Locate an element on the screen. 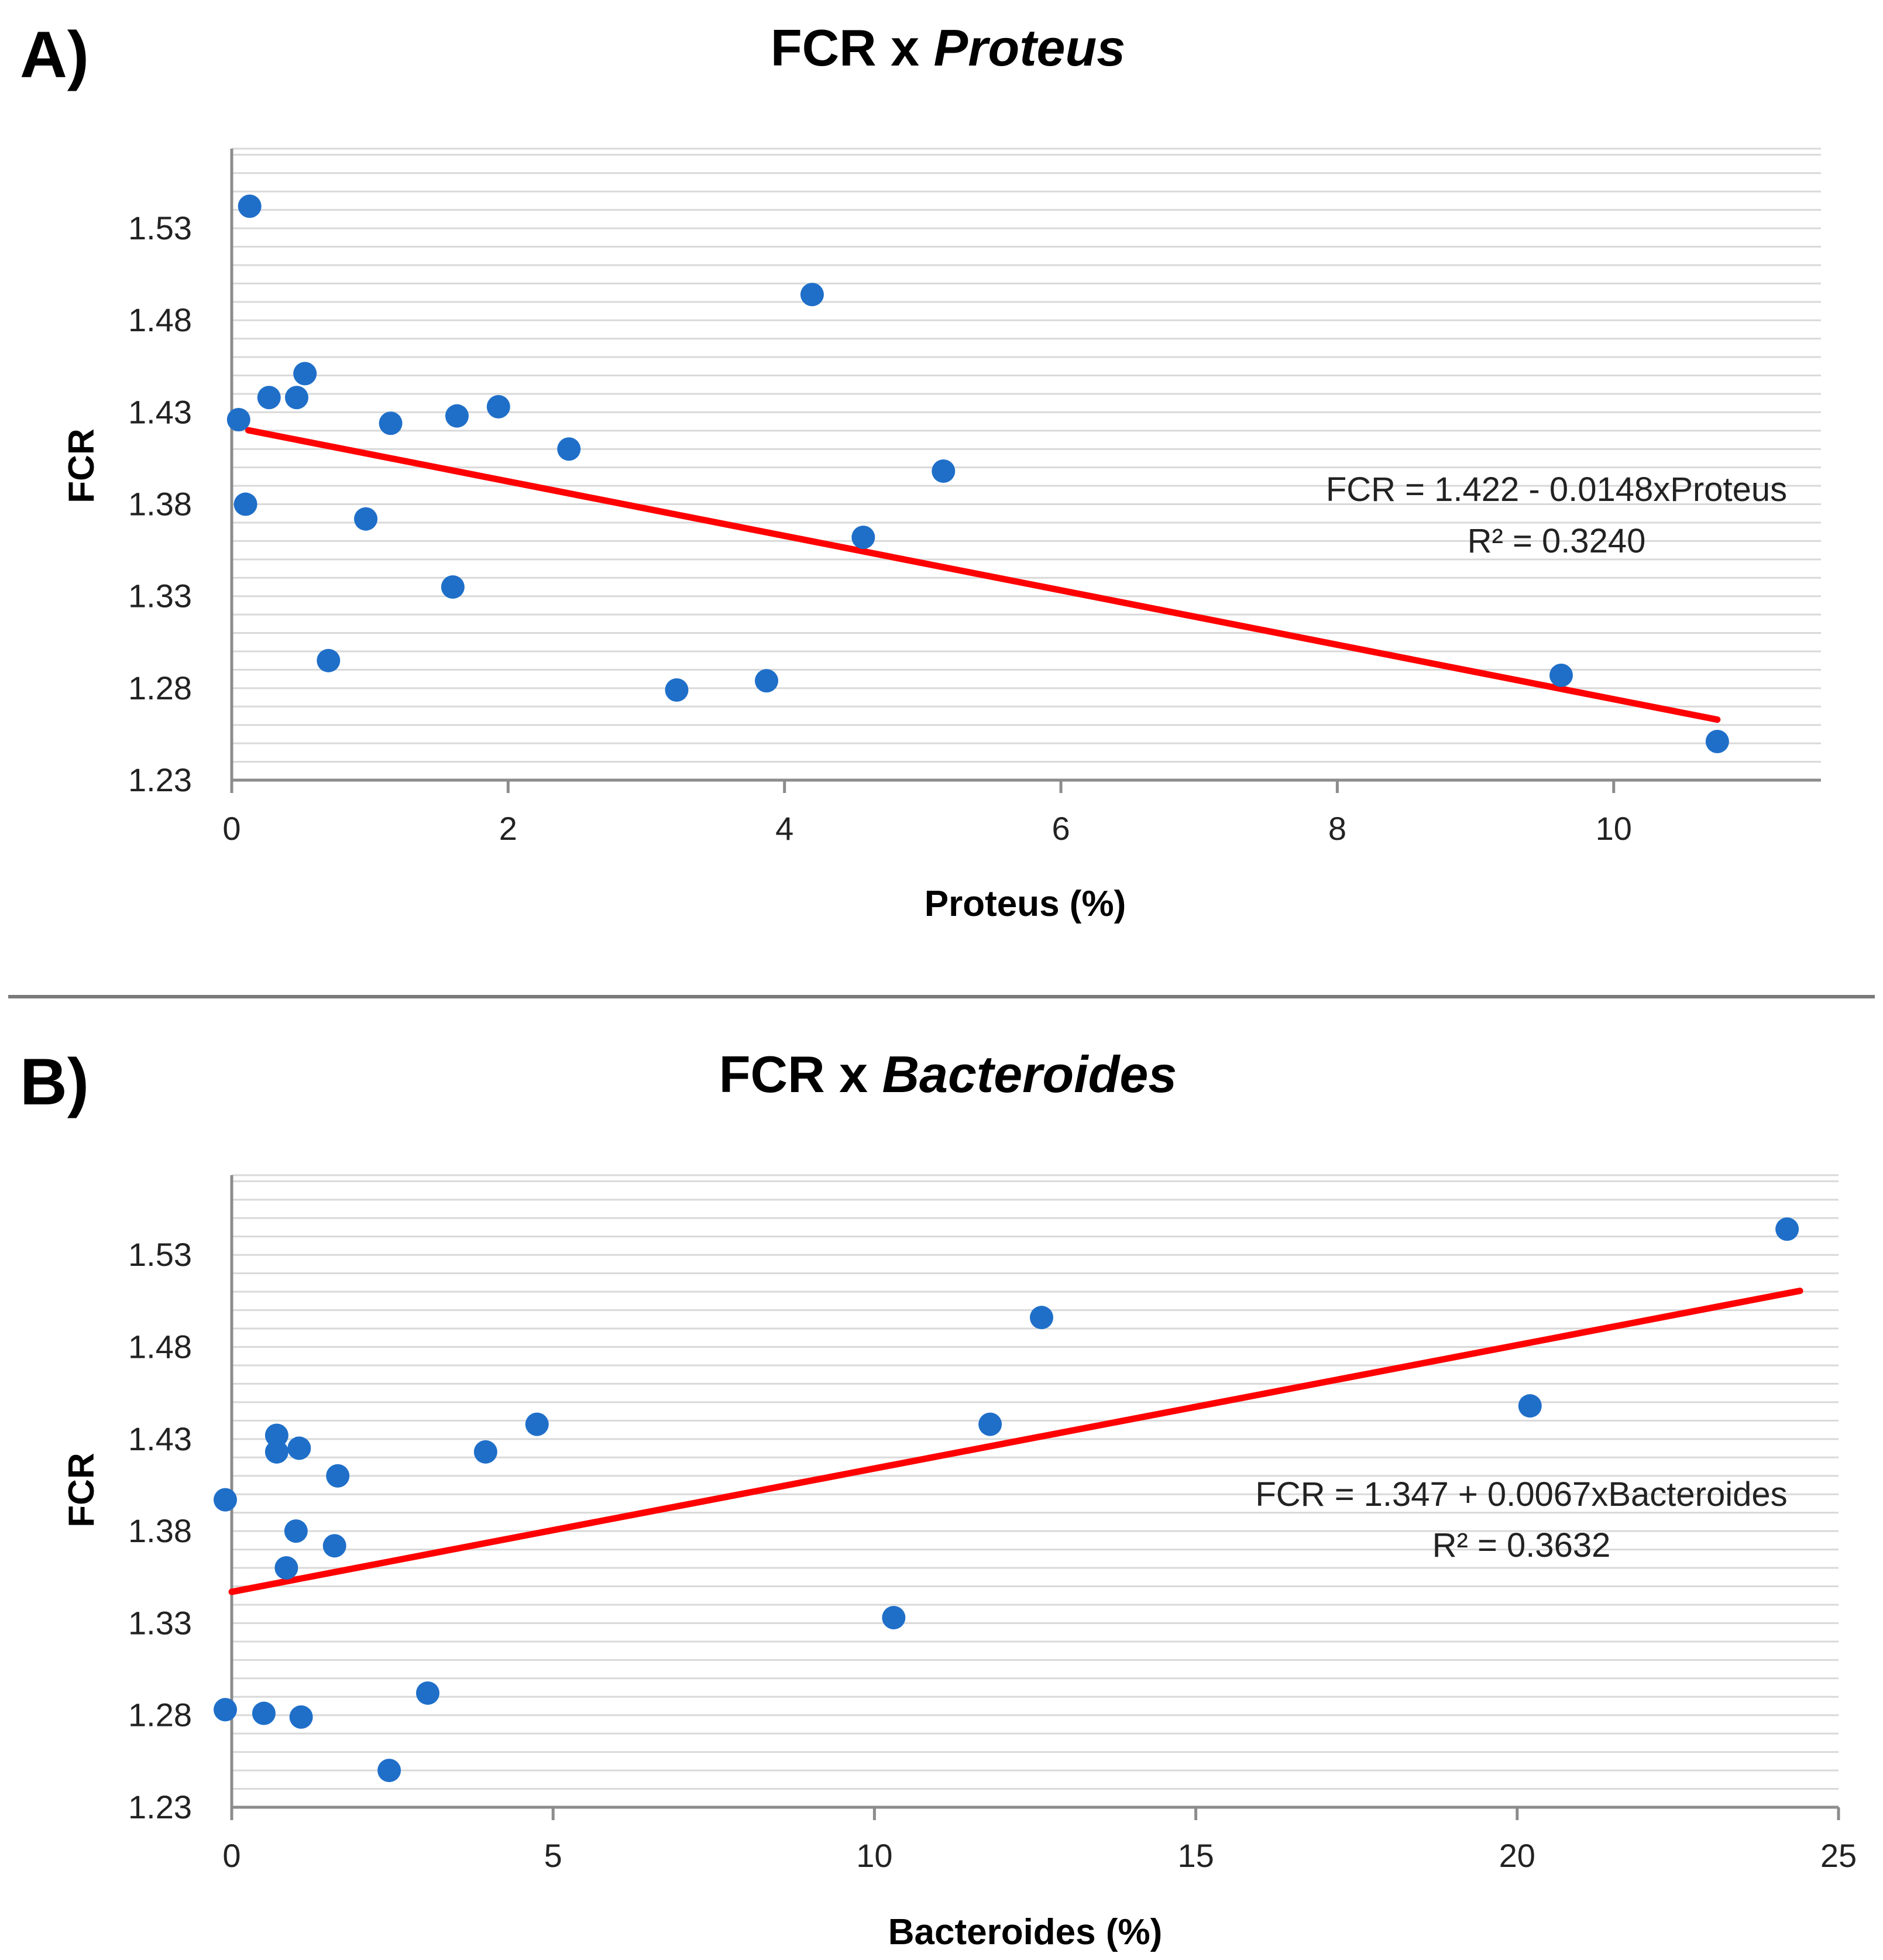 This screenshot has width=1883, height=1960. panel-a-y-tick-label: 1.33 is located at coordinates (160, 596).